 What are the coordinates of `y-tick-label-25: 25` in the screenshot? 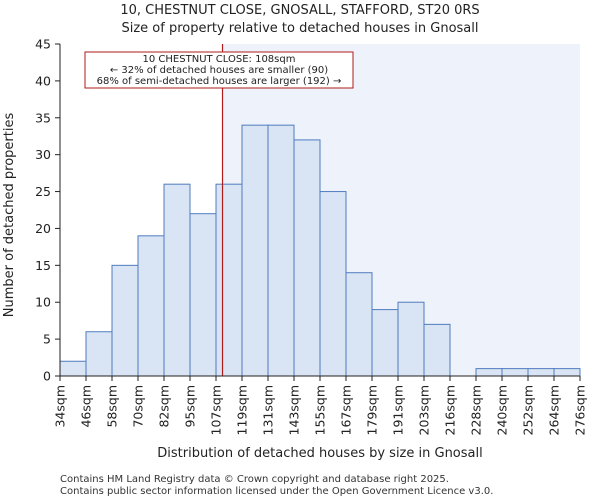 It's located at (43, 191).